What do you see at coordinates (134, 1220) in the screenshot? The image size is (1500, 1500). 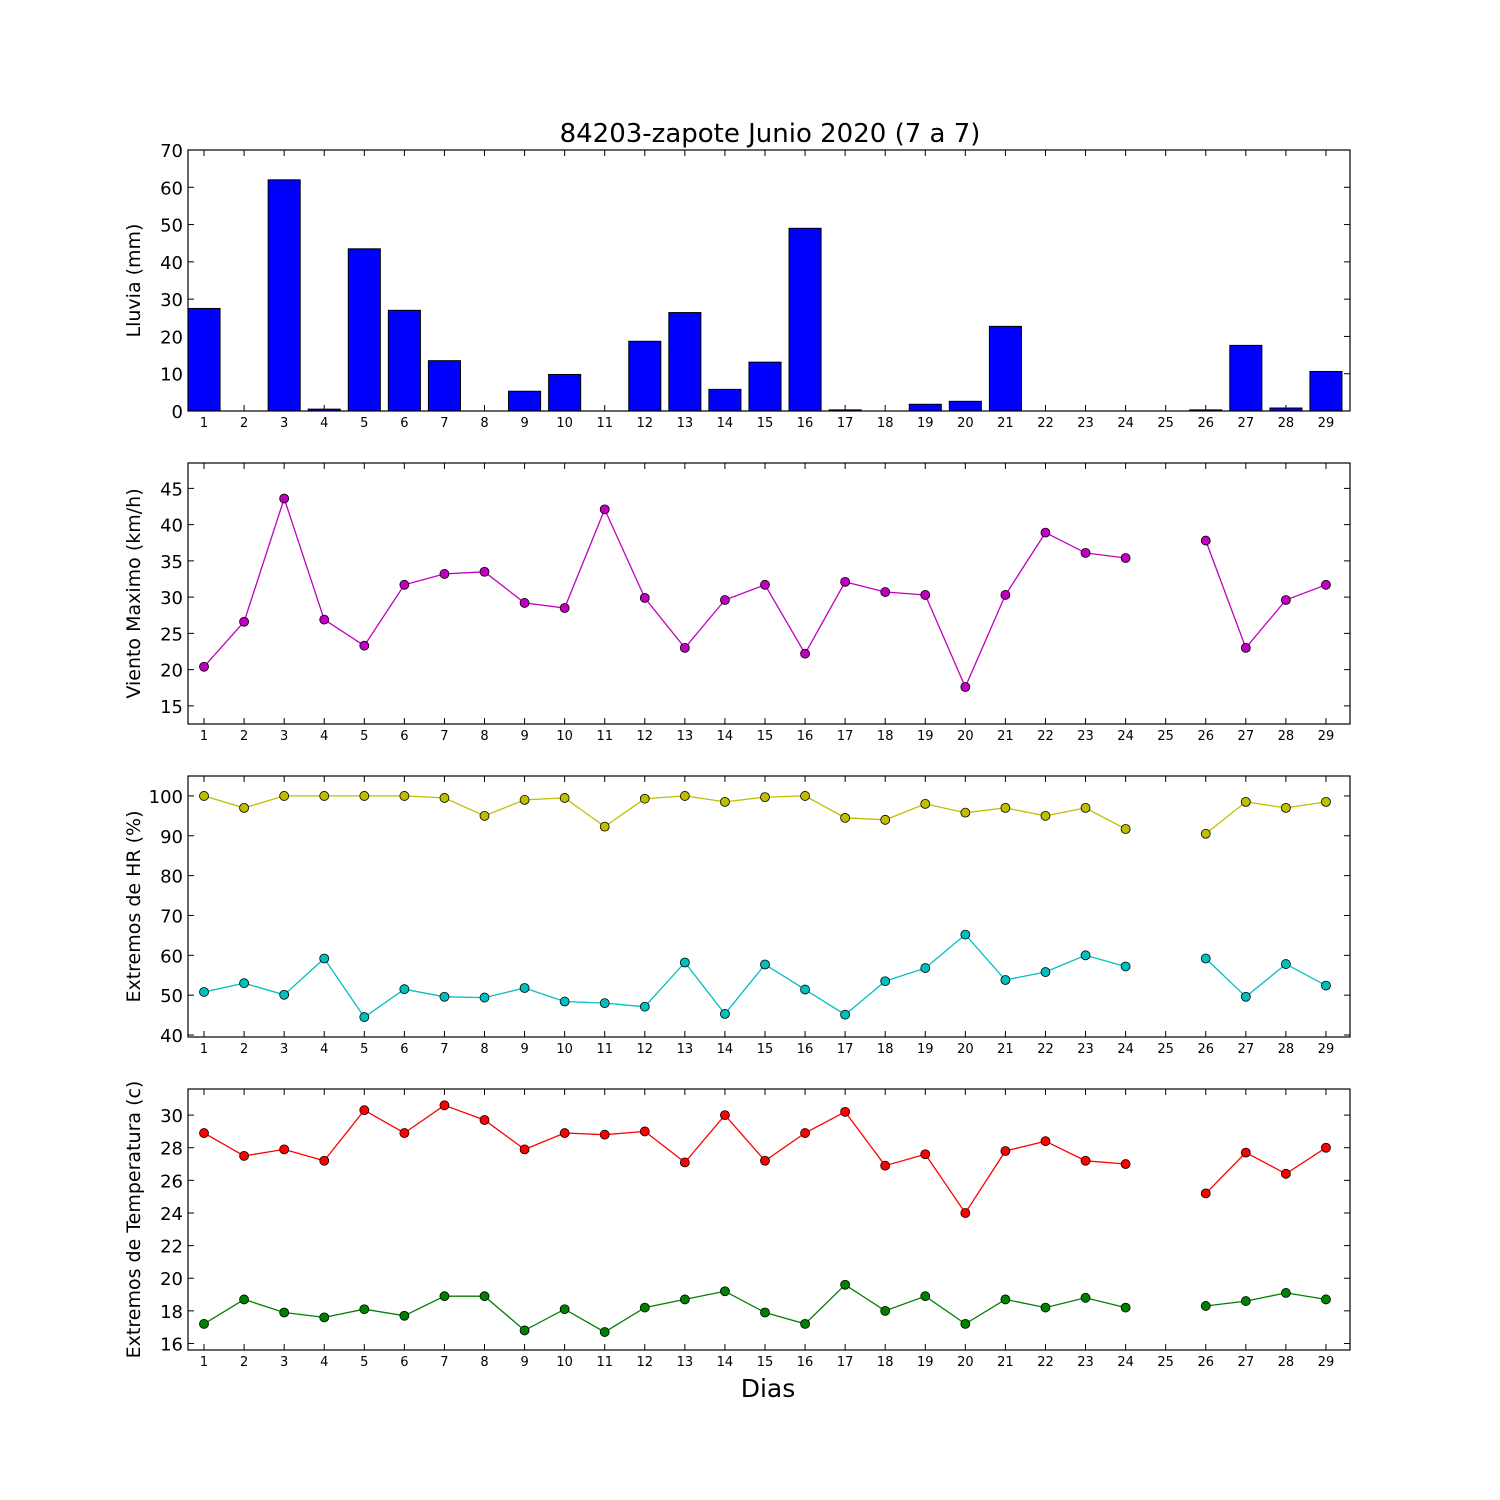 I see `y-axis-label: Extremos de Temperatura (c)` at bounding box center [134, 1220].